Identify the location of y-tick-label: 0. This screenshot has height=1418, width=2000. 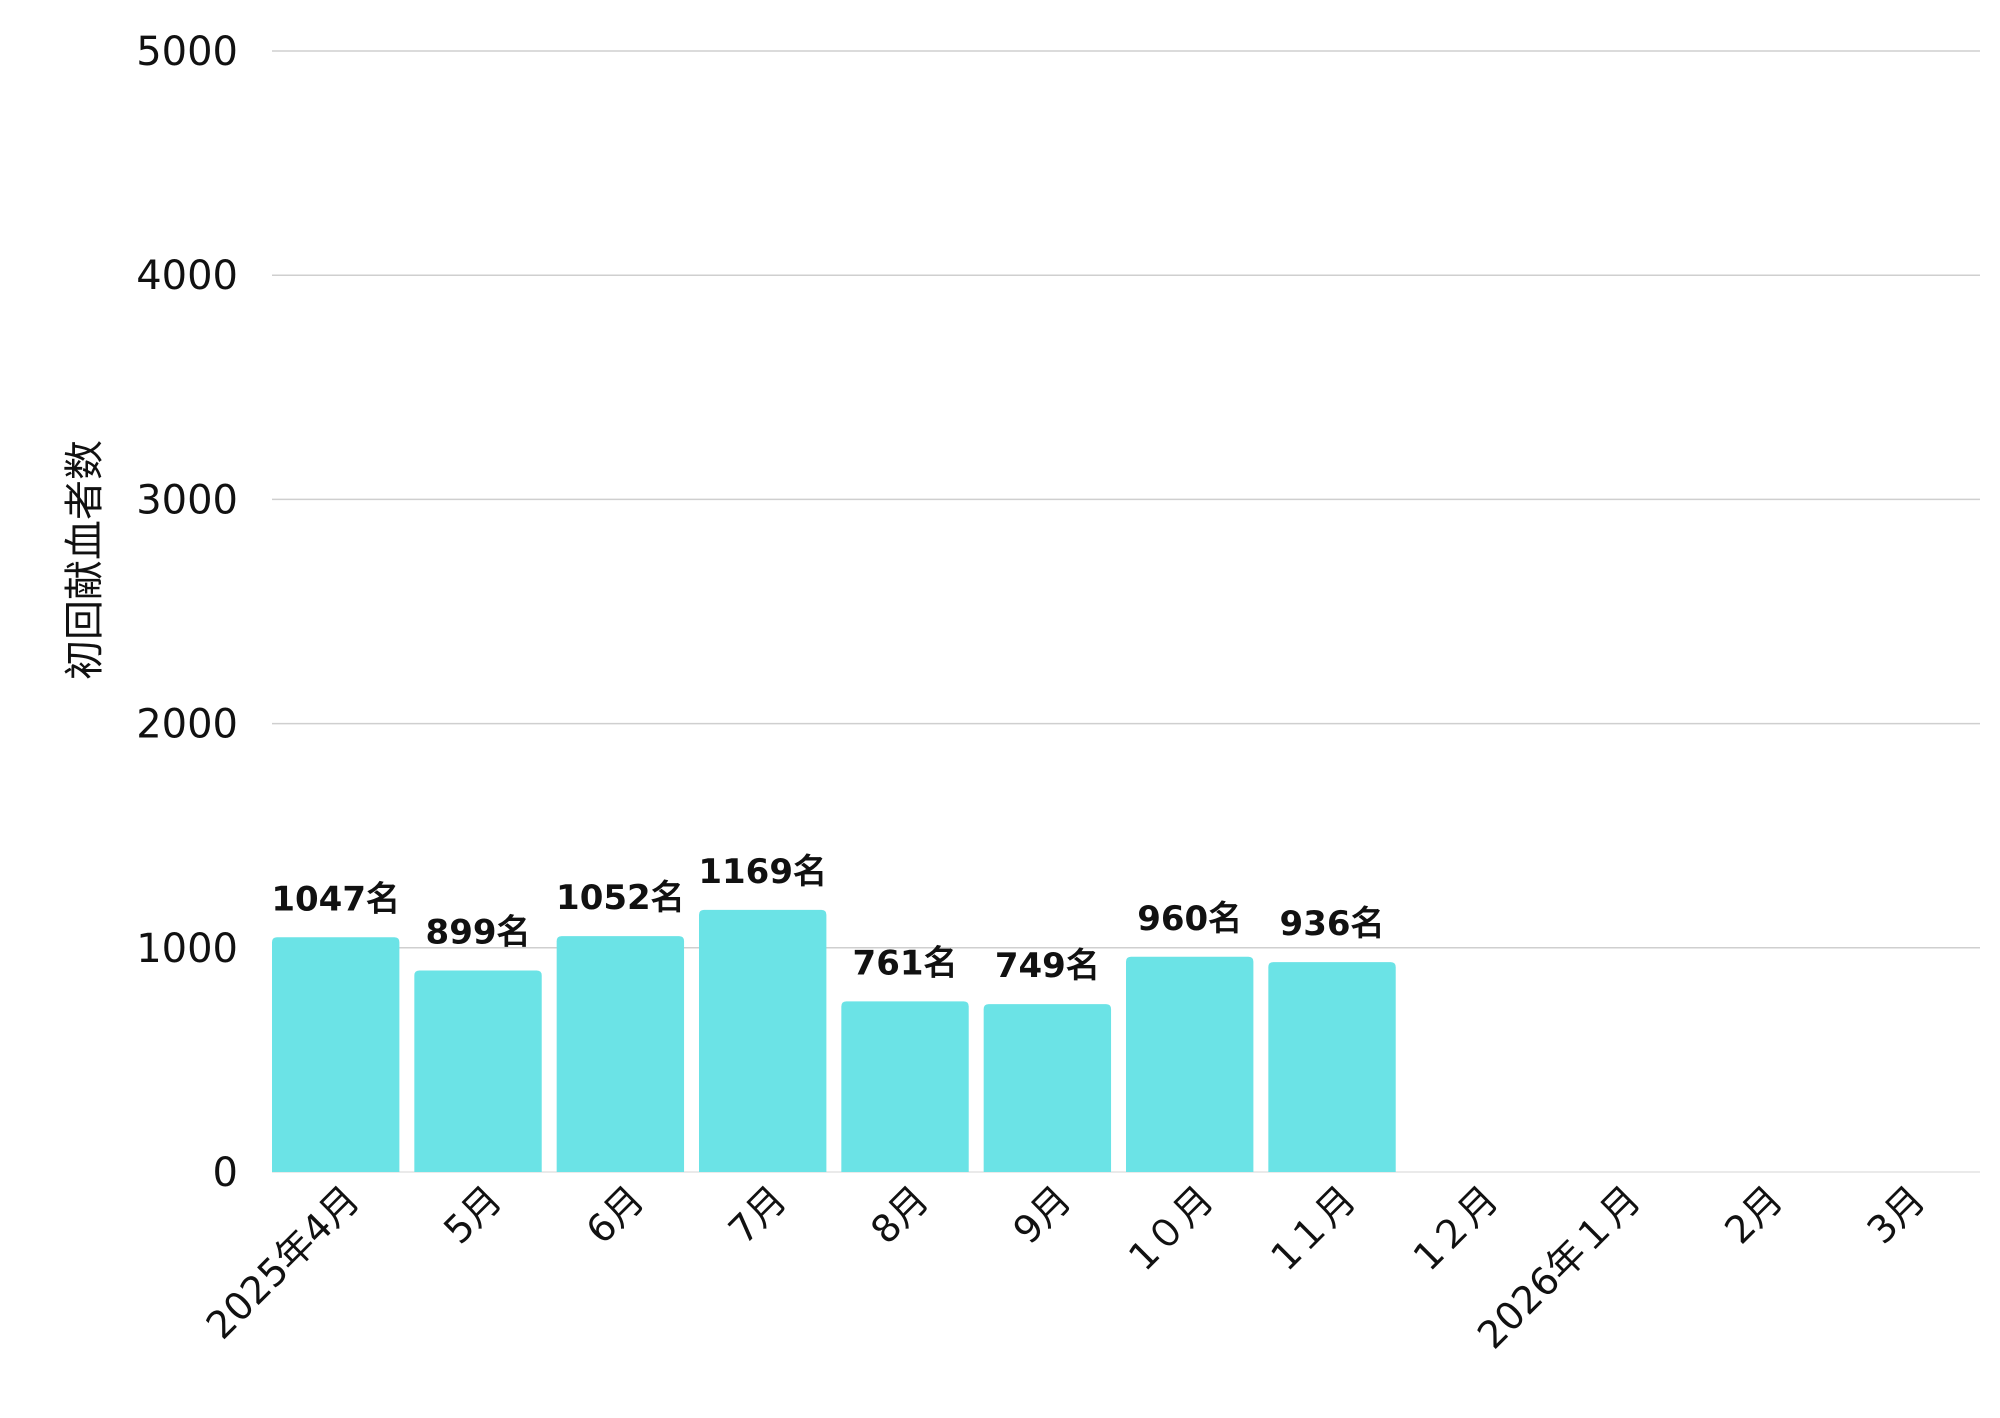
(225, 1173).